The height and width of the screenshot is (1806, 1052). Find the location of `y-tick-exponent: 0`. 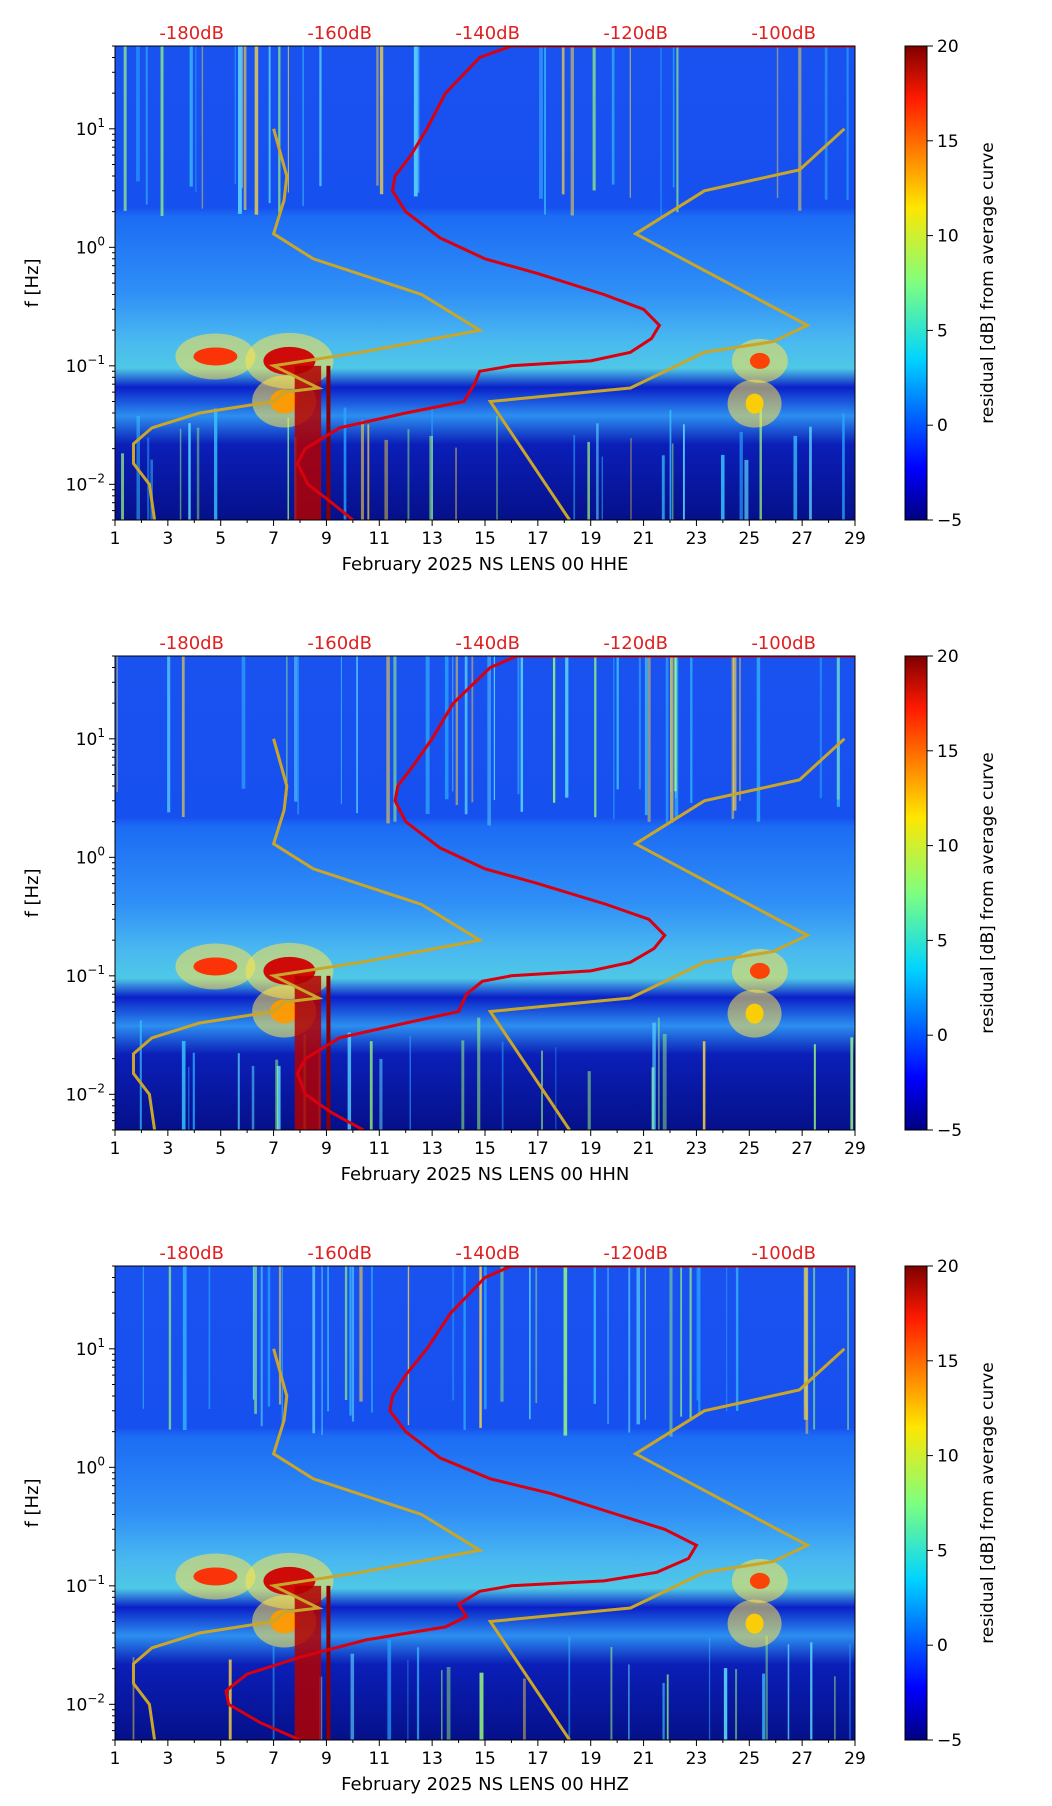

y-tick-exponent: 0 is located at coordinates (101, 851).